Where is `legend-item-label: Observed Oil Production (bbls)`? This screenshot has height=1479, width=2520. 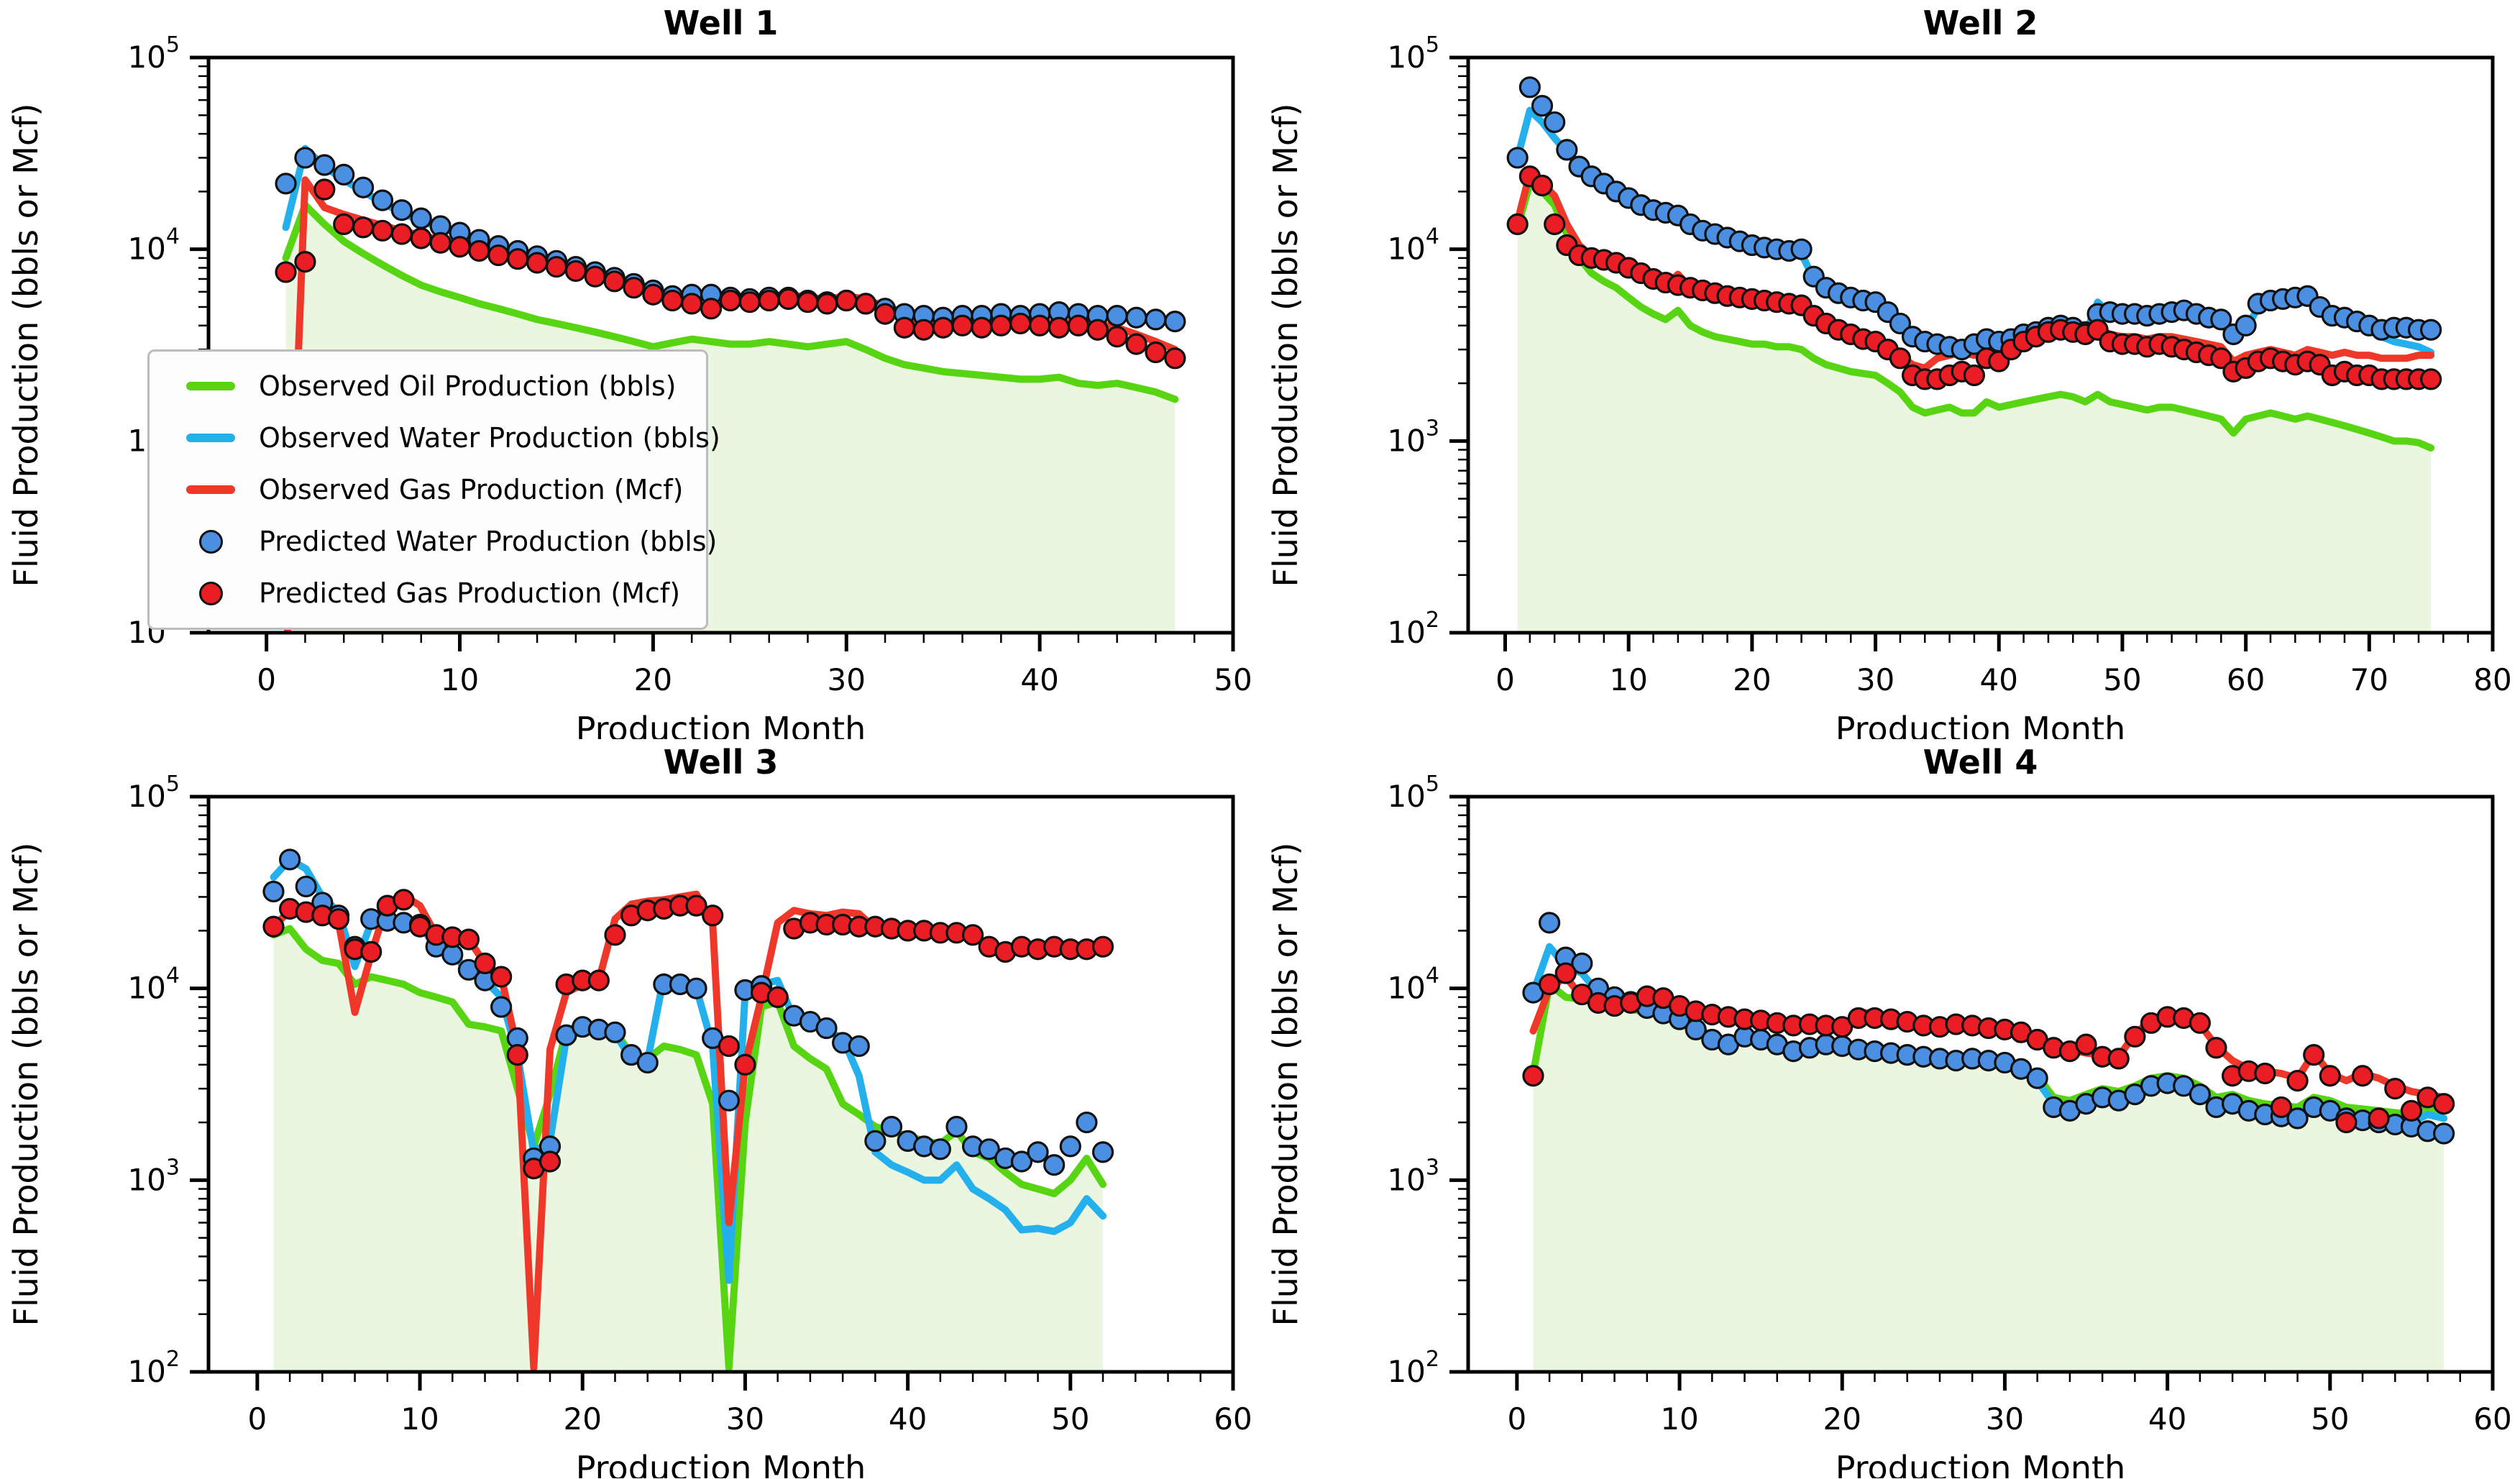
legend-item-label: Observed Oil Production (bbls) is located at coordinates (468, 386).